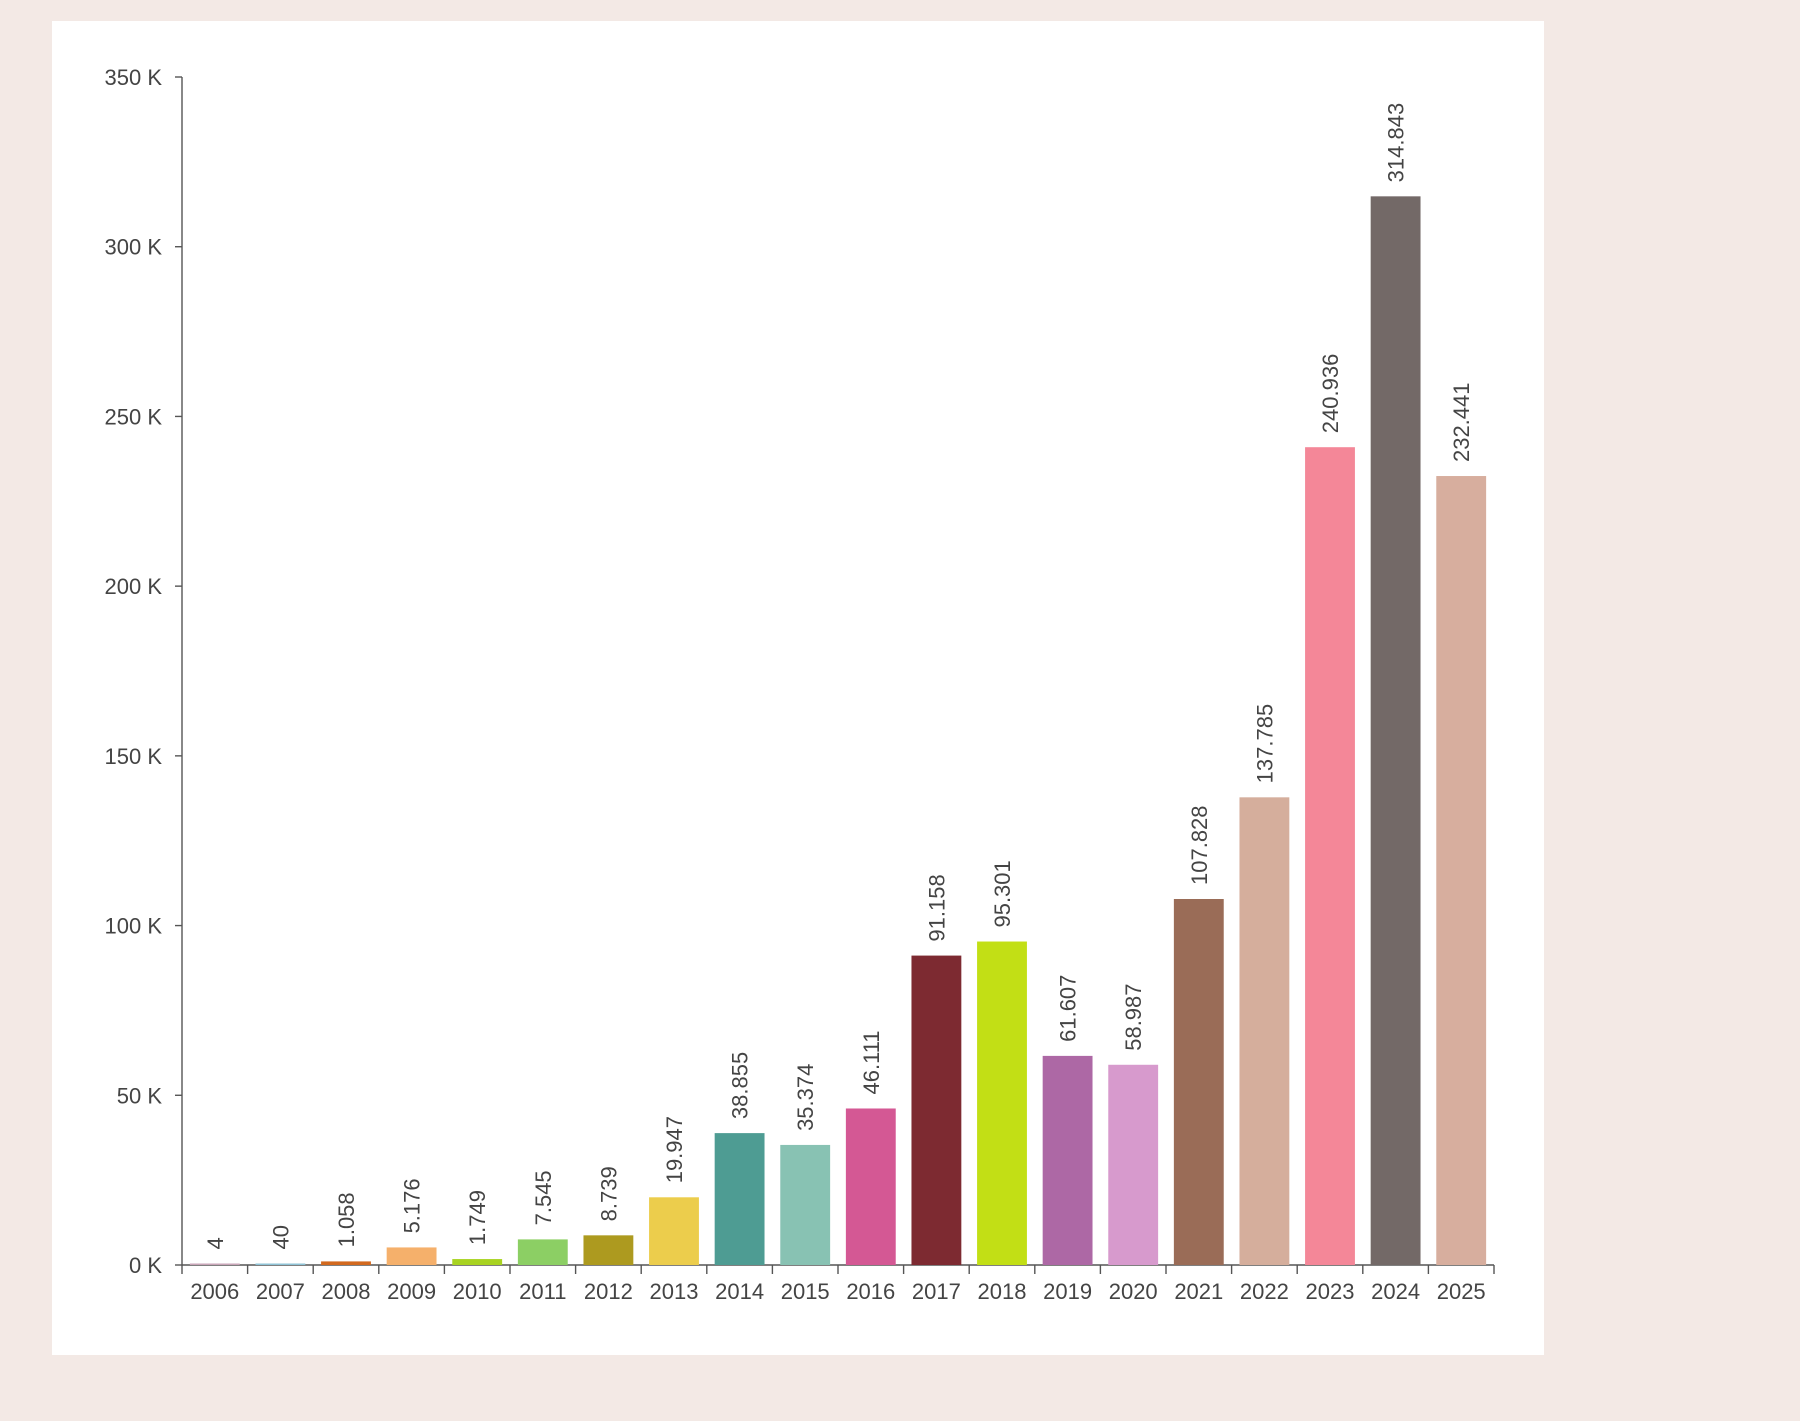 The image size is (1800, 1421). I want to click on x-tick-label: 2015, so click(805, 1291).